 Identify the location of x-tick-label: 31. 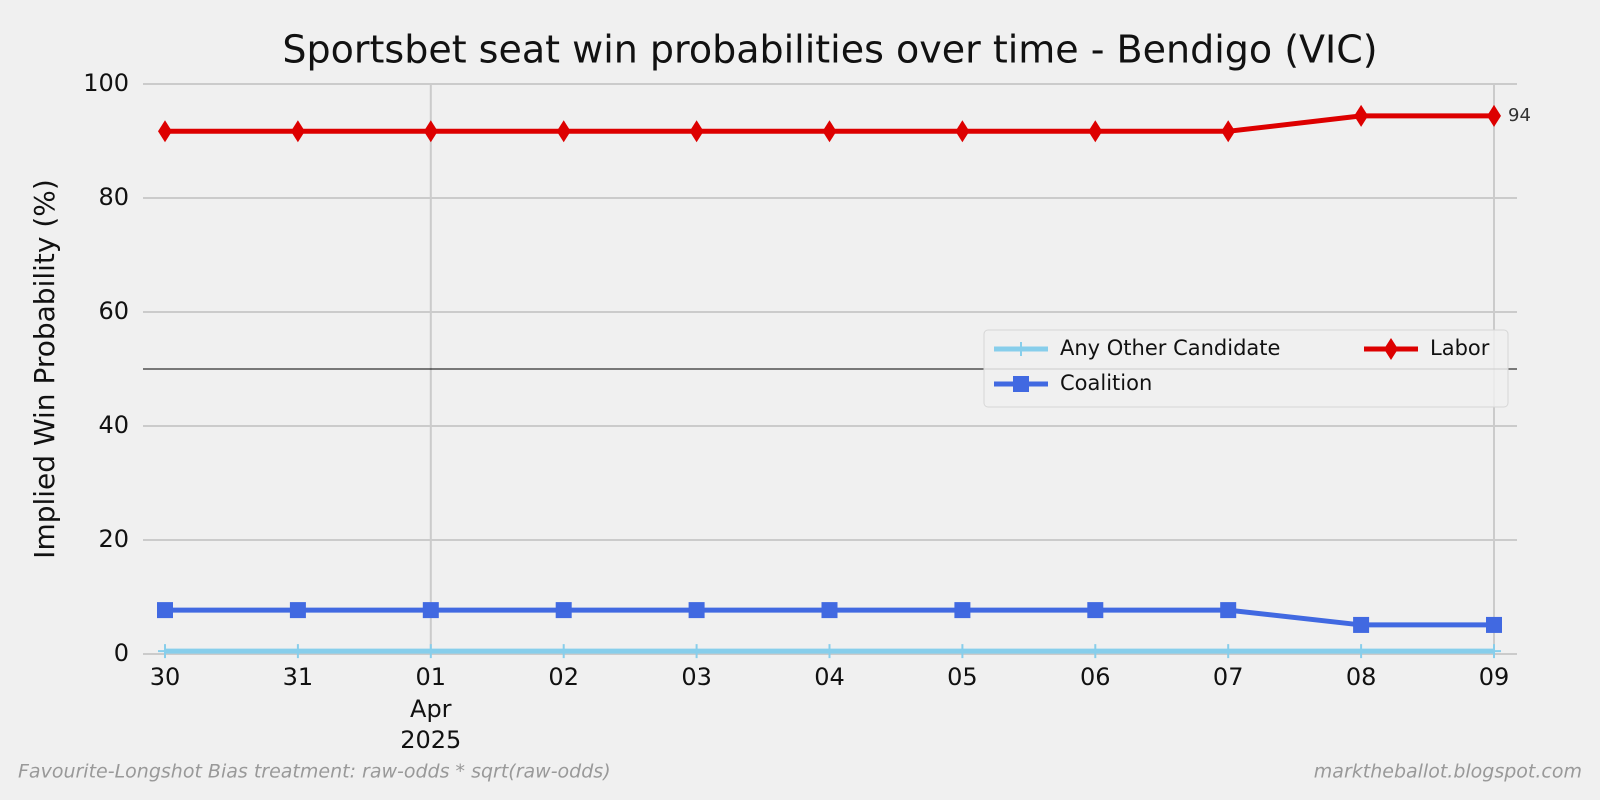
(298, 677).